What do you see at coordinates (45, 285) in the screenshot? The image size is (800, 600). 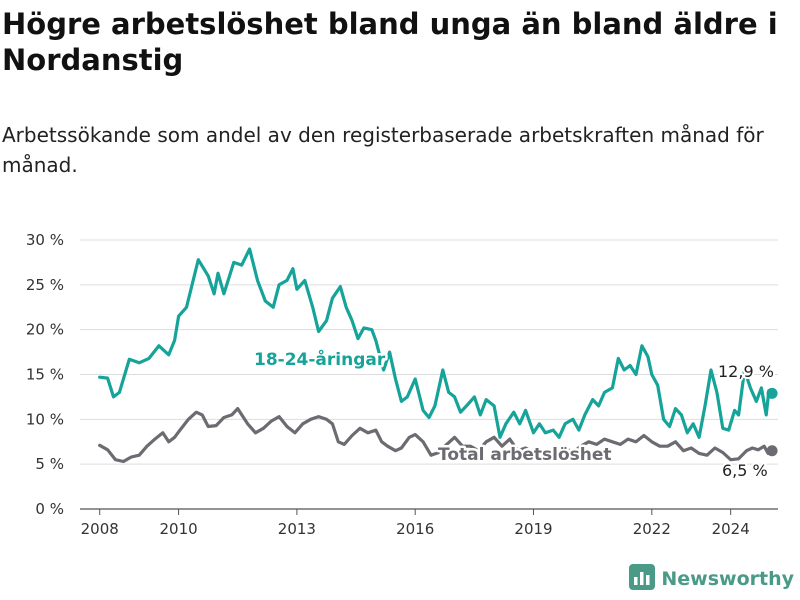 I see `y-tick-label: 25 %` at bounding box center [45, 285].